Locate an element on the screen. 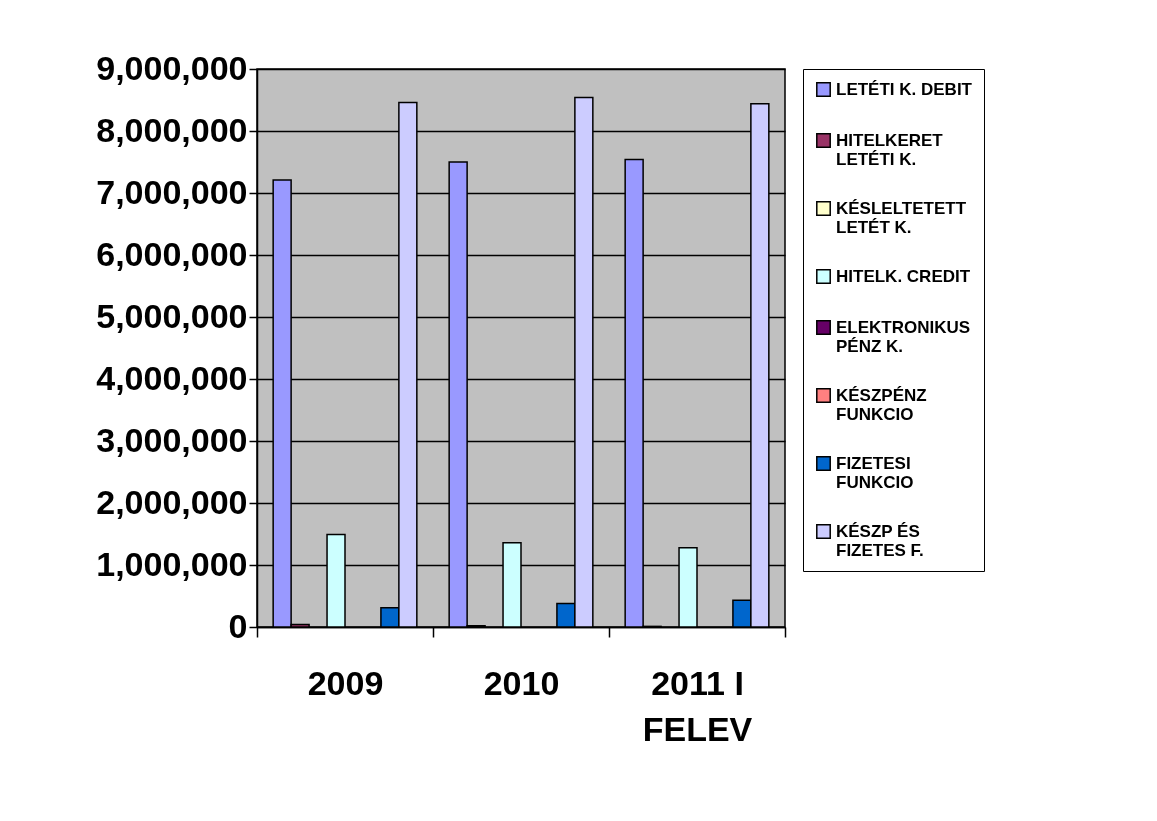  y-tick-label: 1,000,000 is located at coordinates (172, 563).